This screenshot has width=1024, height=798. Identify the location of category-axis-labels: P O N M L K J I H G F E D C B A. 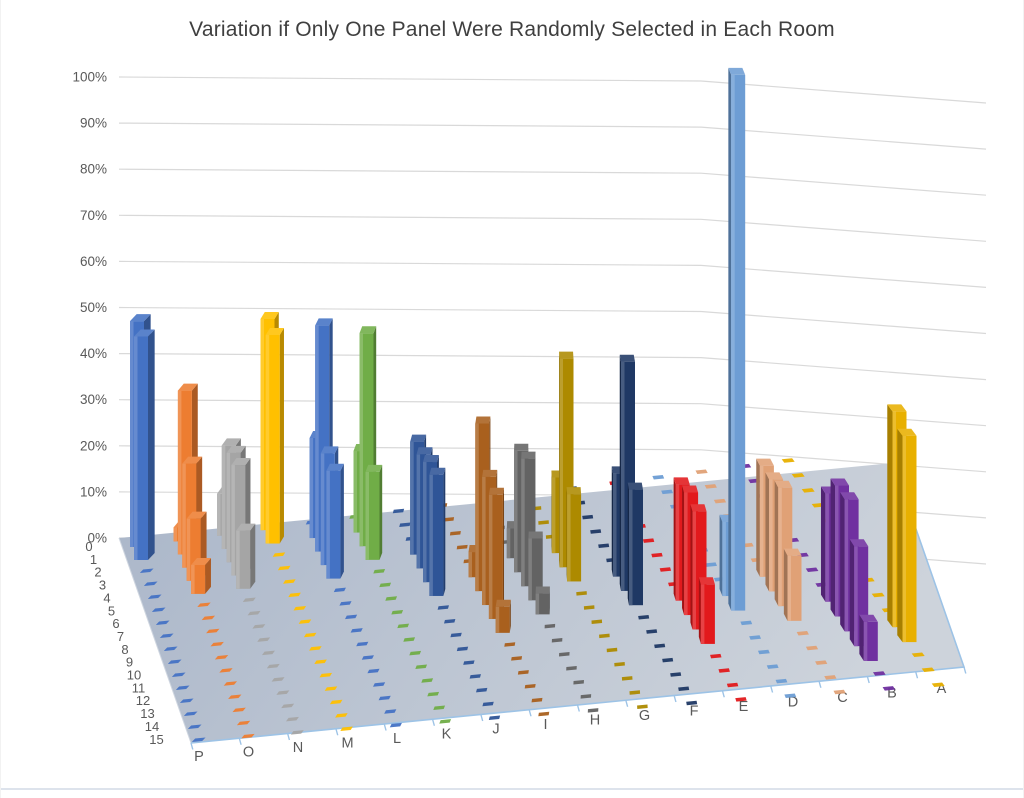
(570, 723).